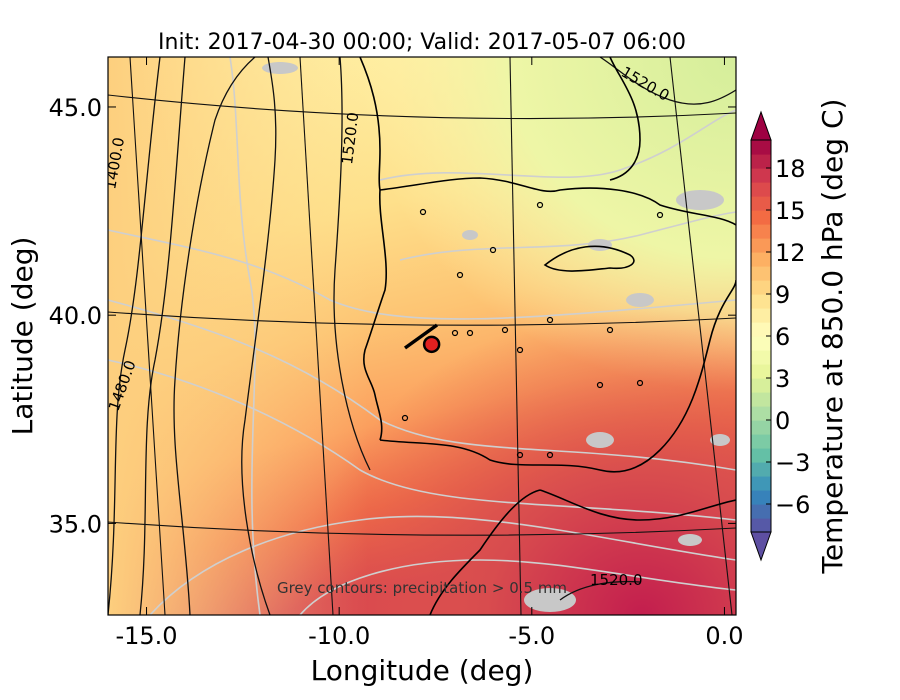  What do you see at coordinates (22, 336) in the screenshot?
I see `y-axis-label: Latitude (deg)` at bounding box center [22, 336].